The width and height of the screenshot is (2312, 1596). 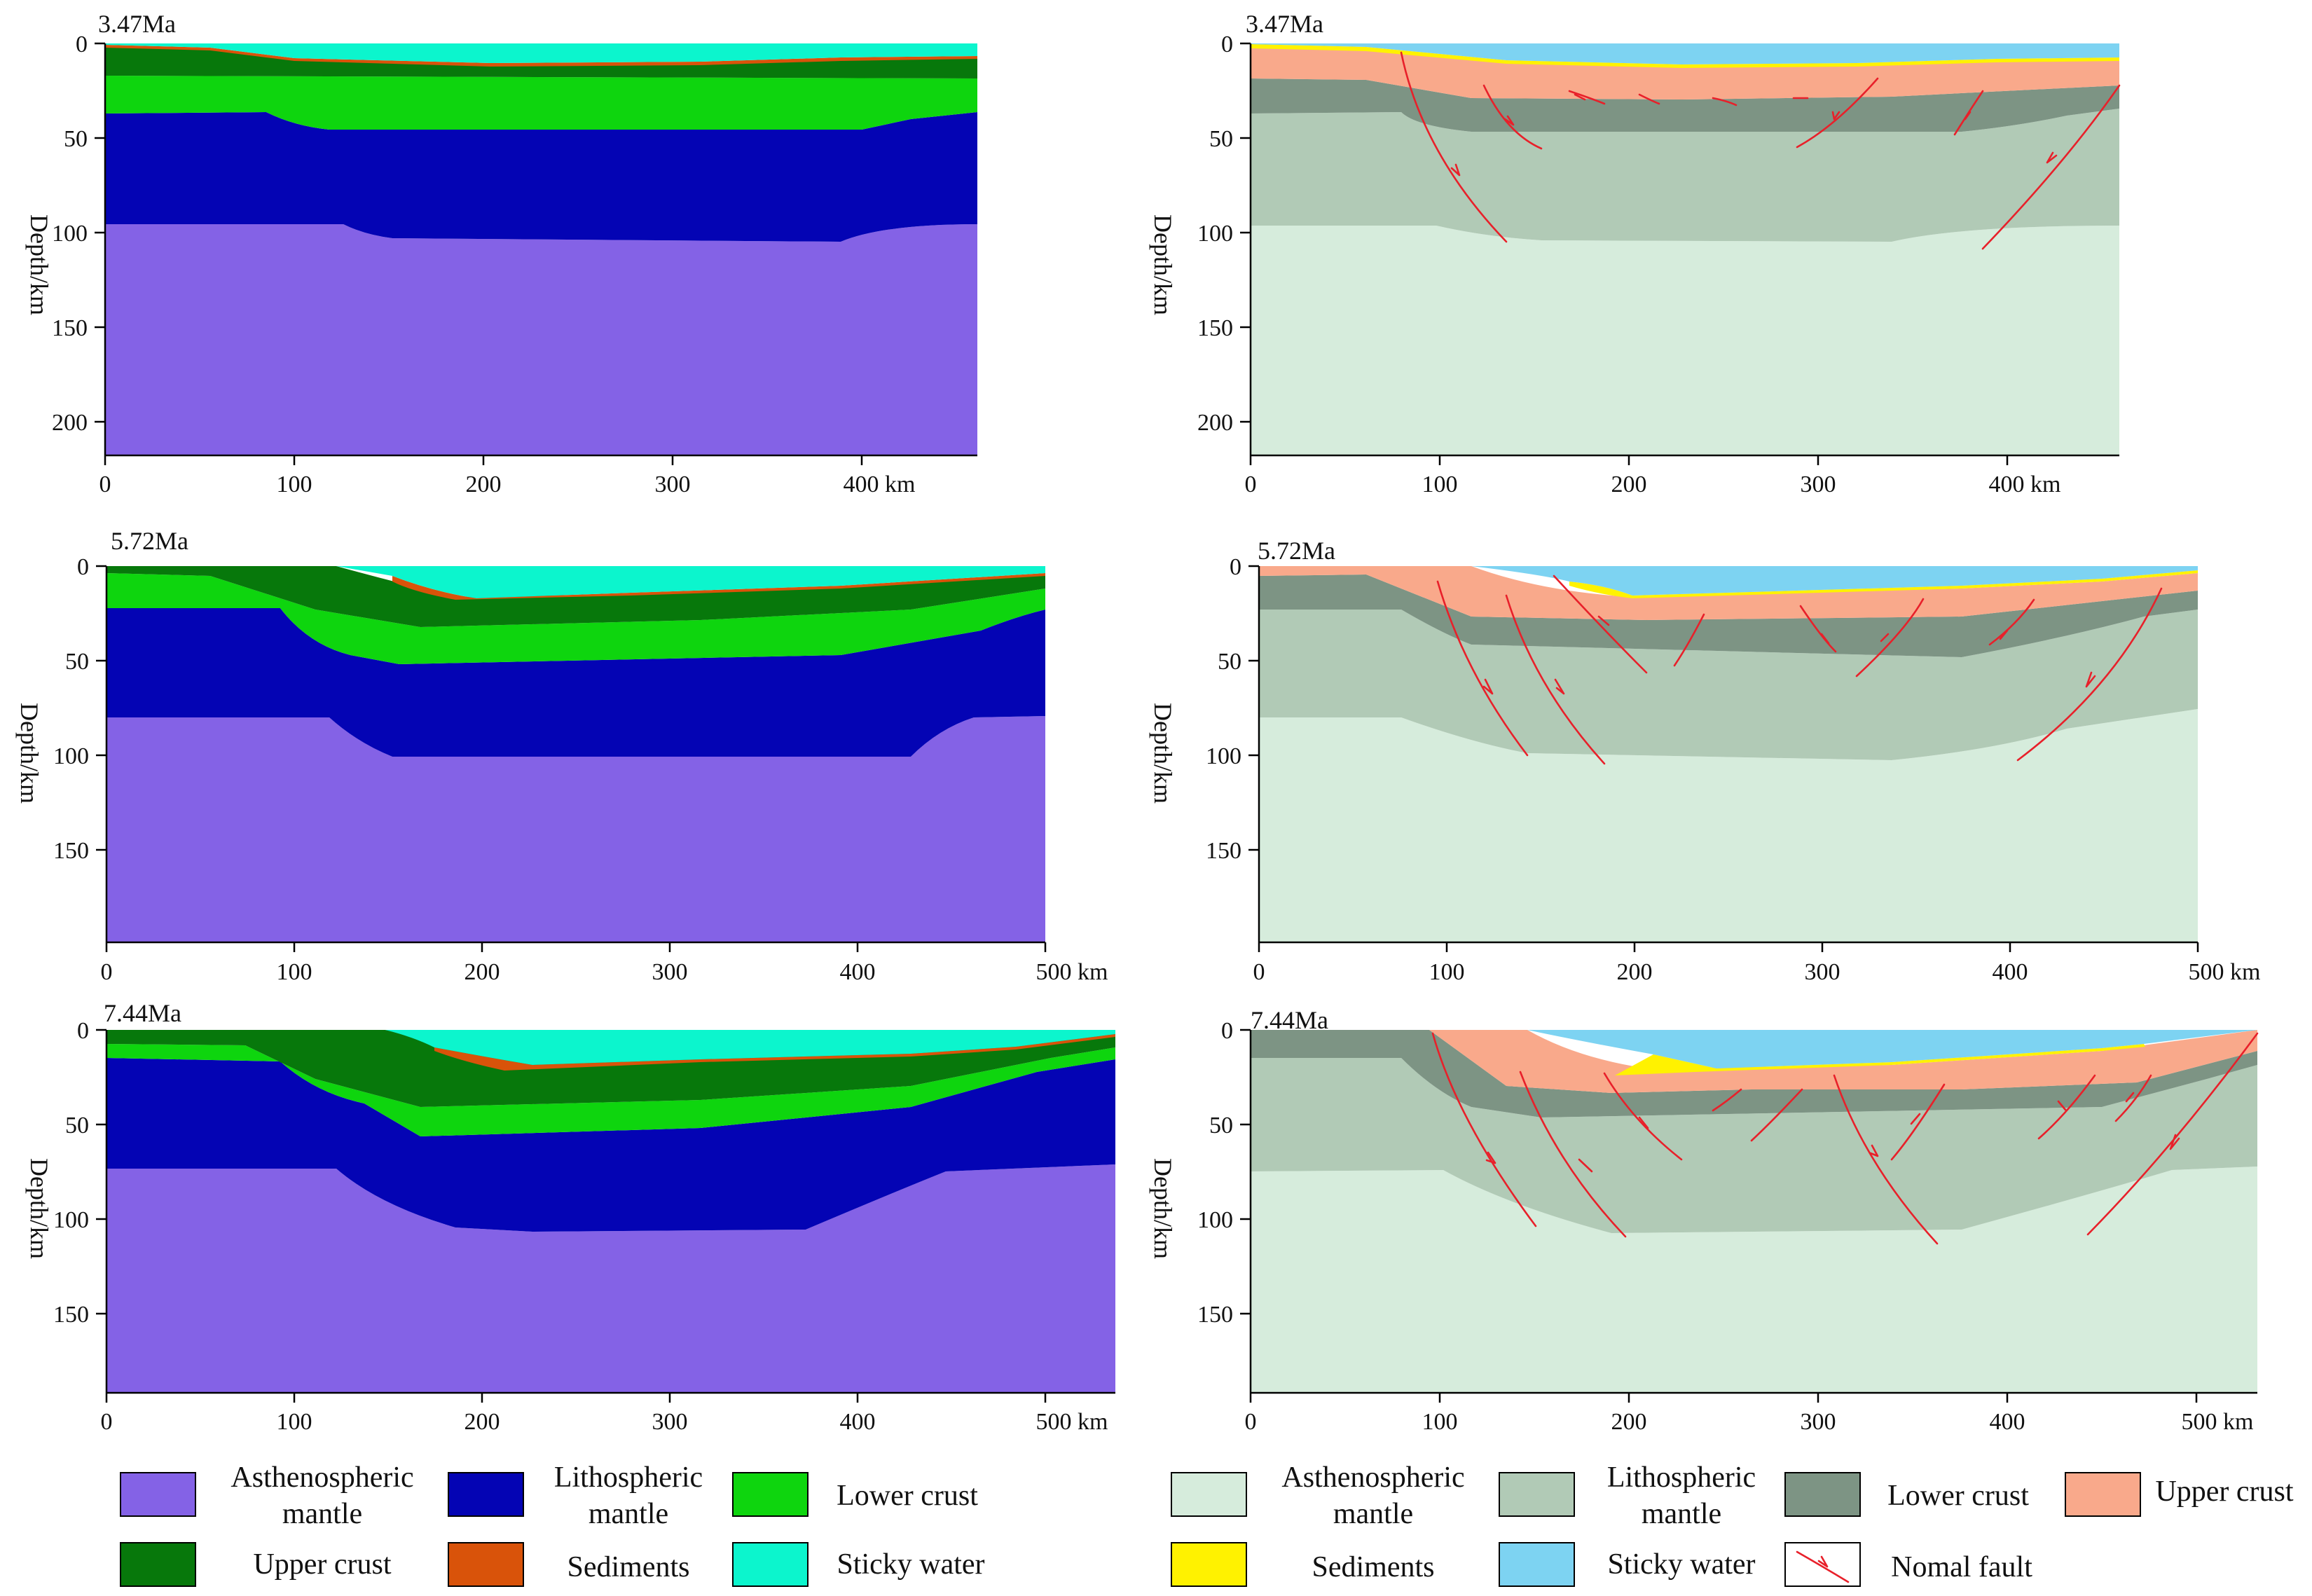 I want to click on panel-title: 7.44Ma, so click(x=142, y=1013).